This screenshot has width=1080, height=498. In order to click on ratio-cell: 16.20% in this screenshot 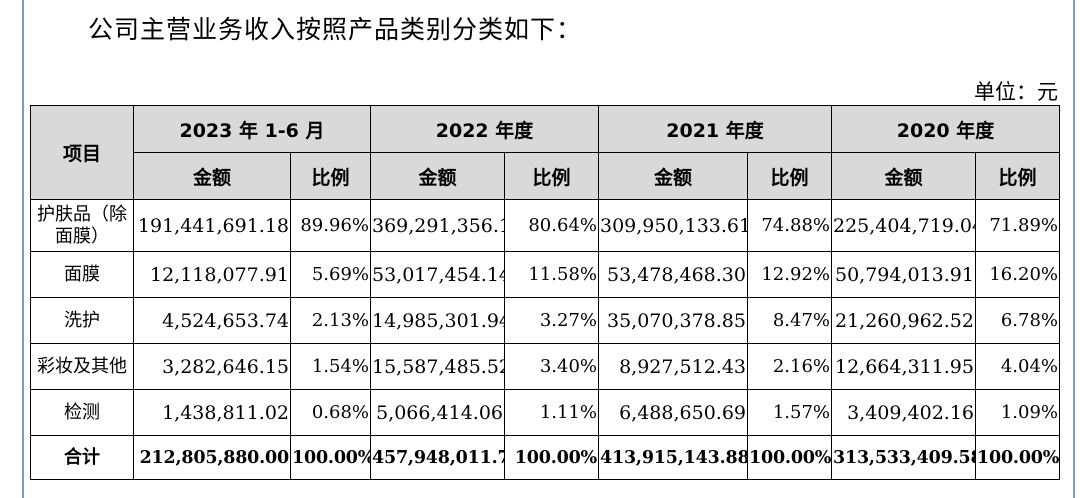, I will do `click(1017, 274)`.